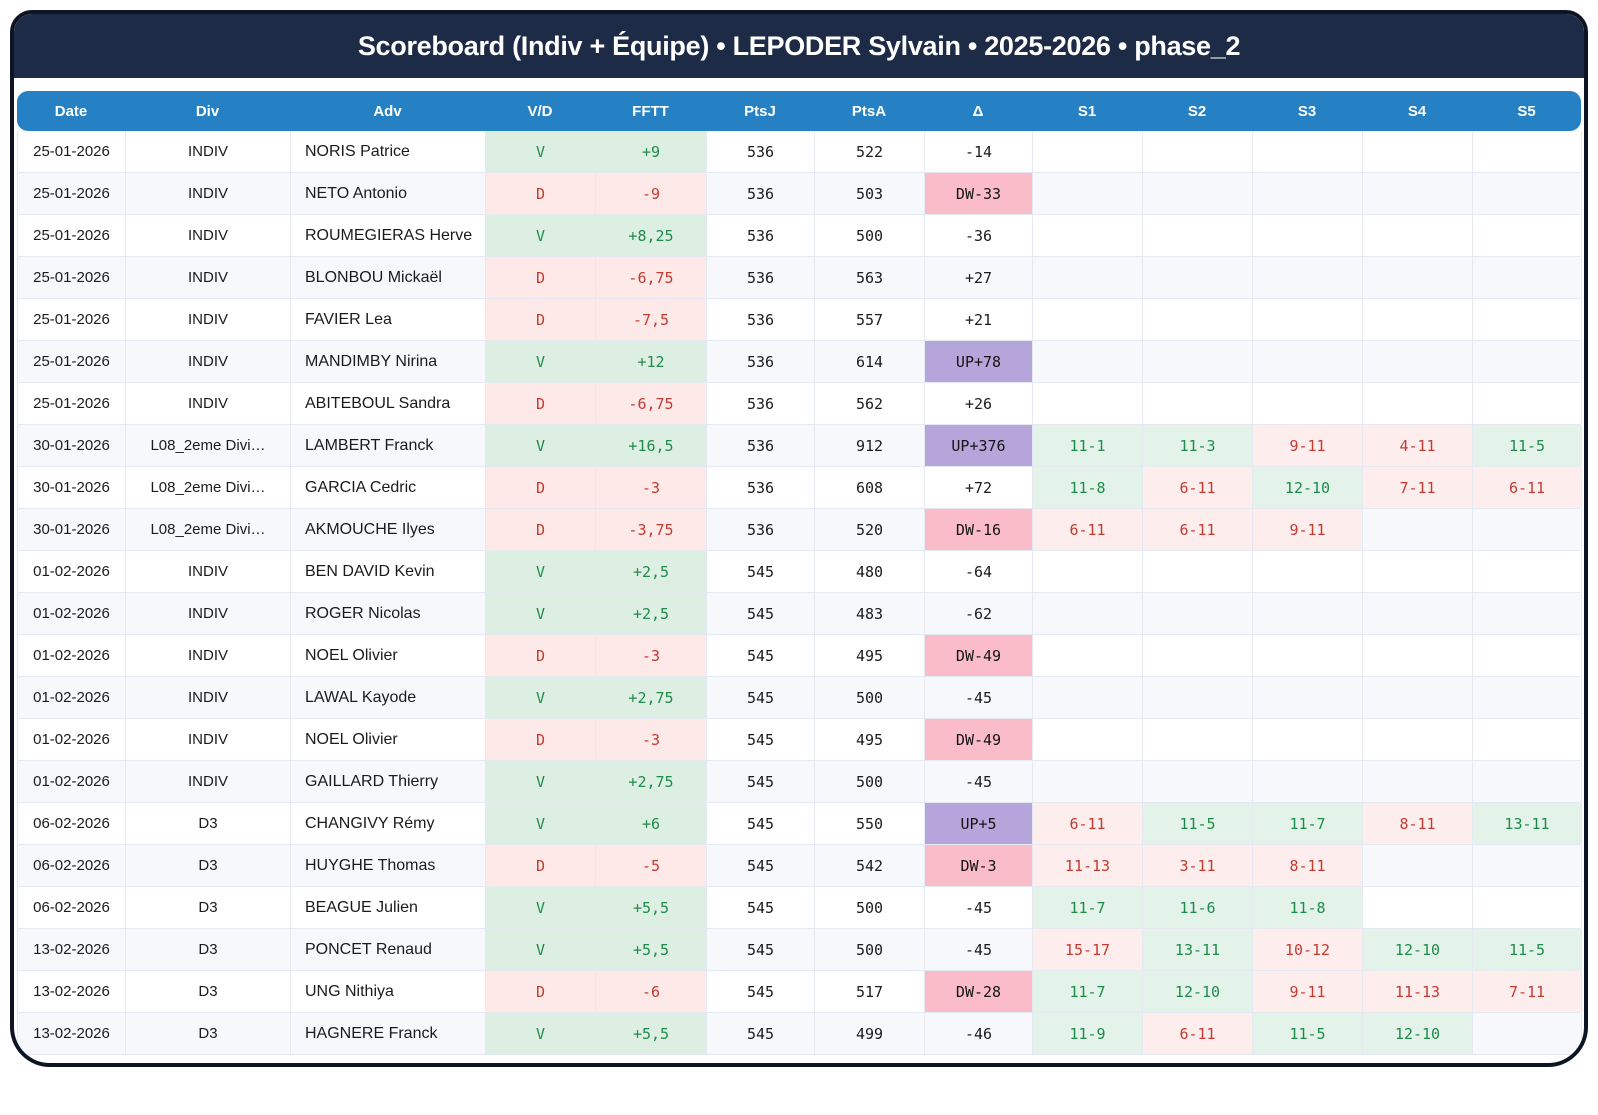  I want to click on cell-delta: UP+5, so click(979, 823).